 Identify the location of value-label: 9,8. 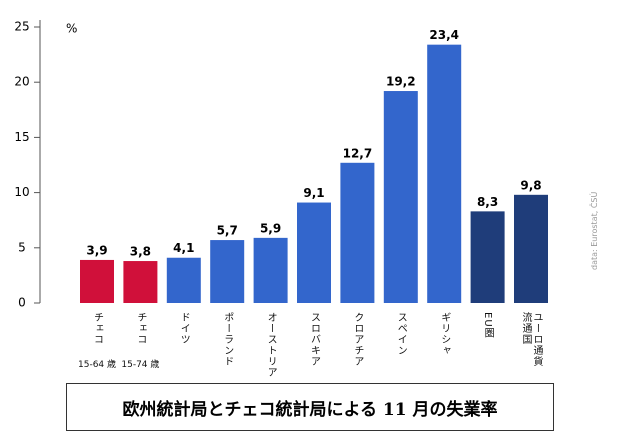
(530, 185).